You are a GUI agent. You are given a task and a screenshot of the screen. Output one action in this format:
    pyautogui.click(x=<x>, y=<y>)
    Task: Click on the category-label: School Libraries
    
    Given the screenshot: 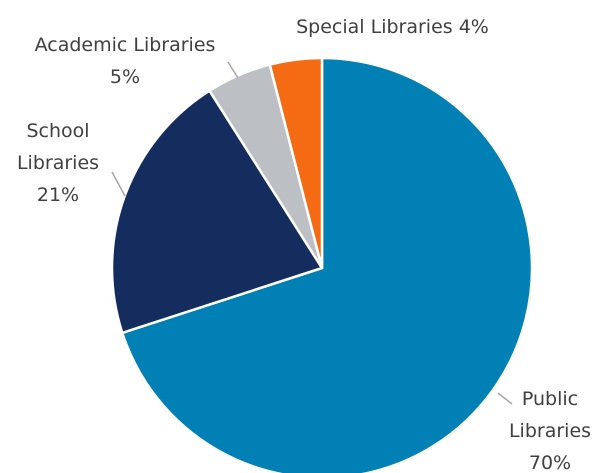 What is the action you would take?
    pyautogui.click(x=58, y=147)
    